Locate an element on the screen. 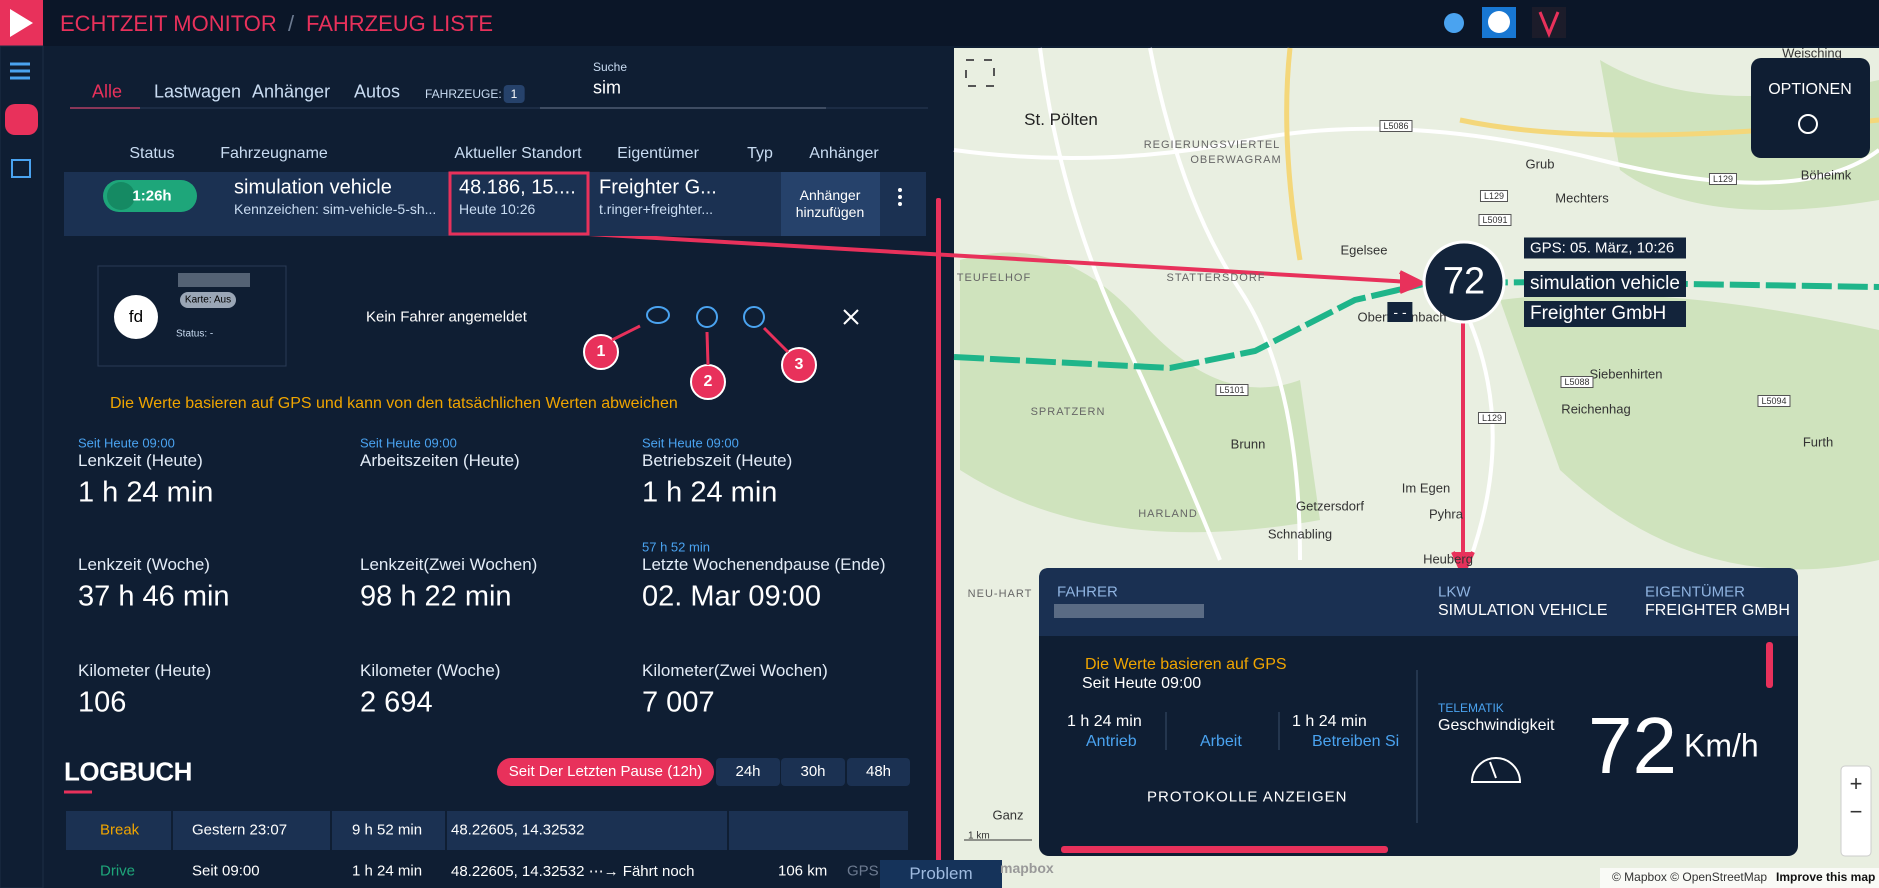  column-header: Fahrzeugname is located at coordinates (274, 153).